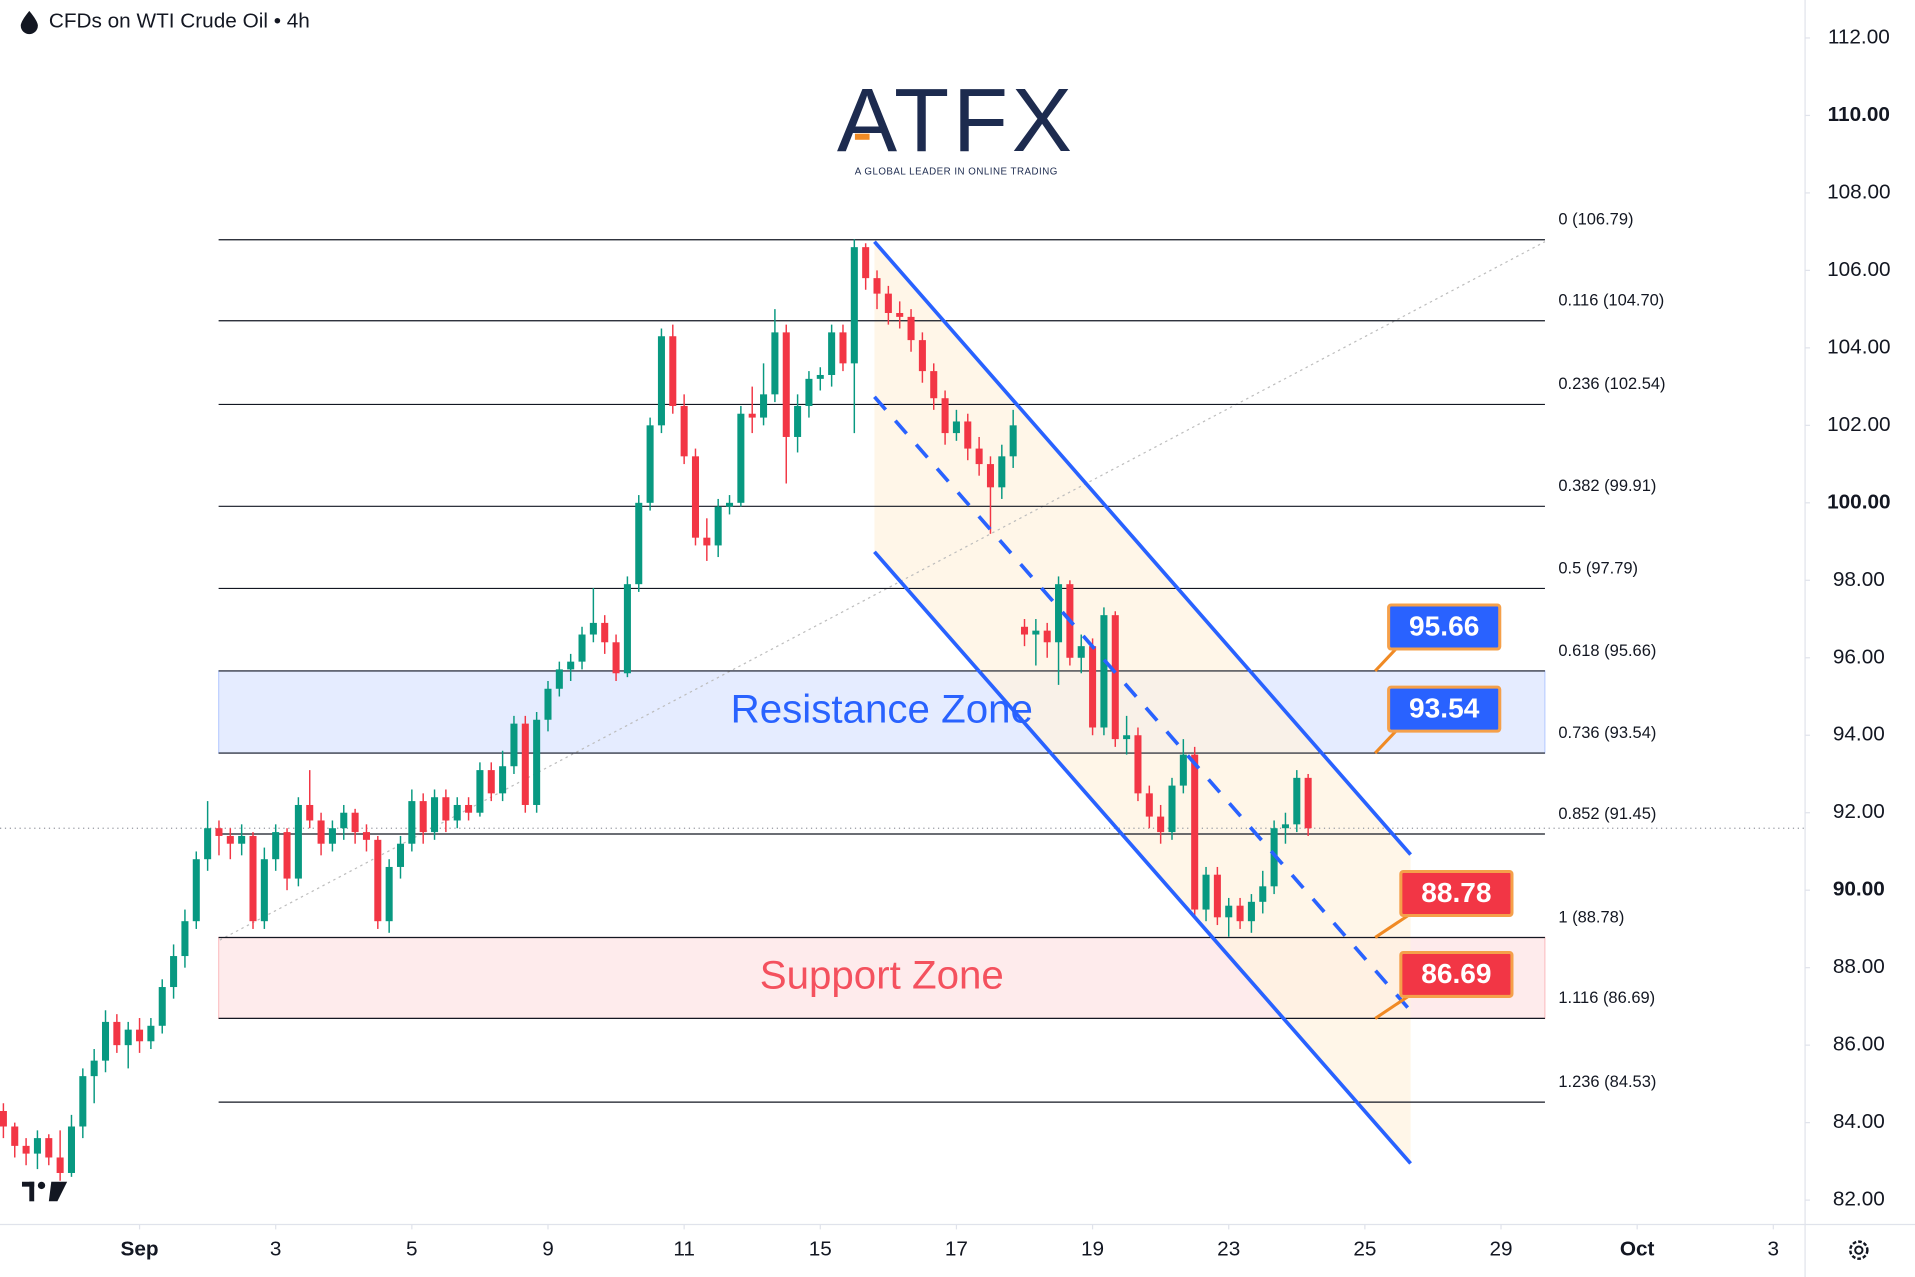  I want to click on channel-upper, so click(1142, 548).